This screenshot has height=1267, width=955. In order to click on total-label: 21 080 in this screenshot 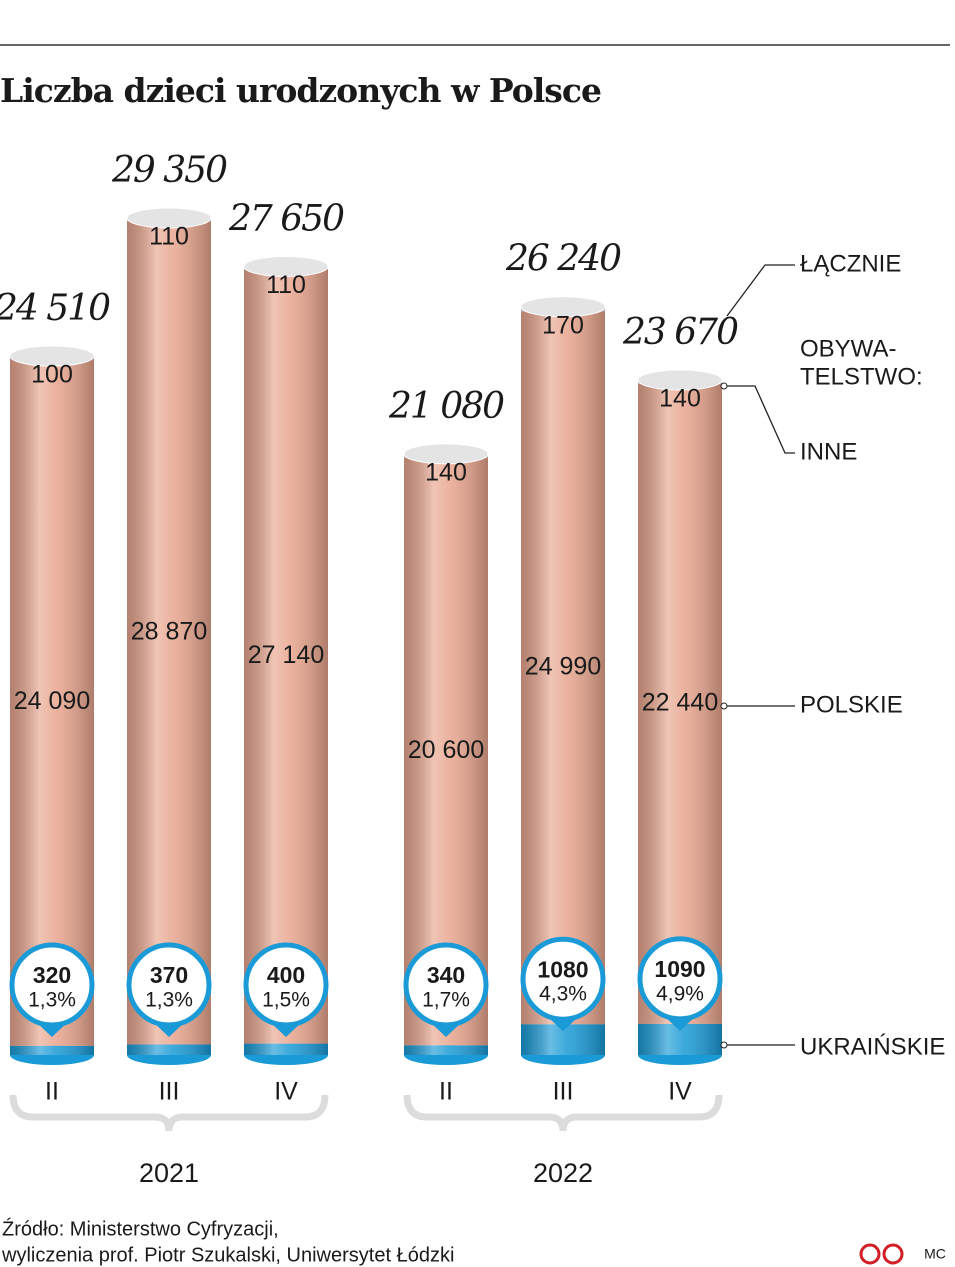, I will do `click(446, 406)`.